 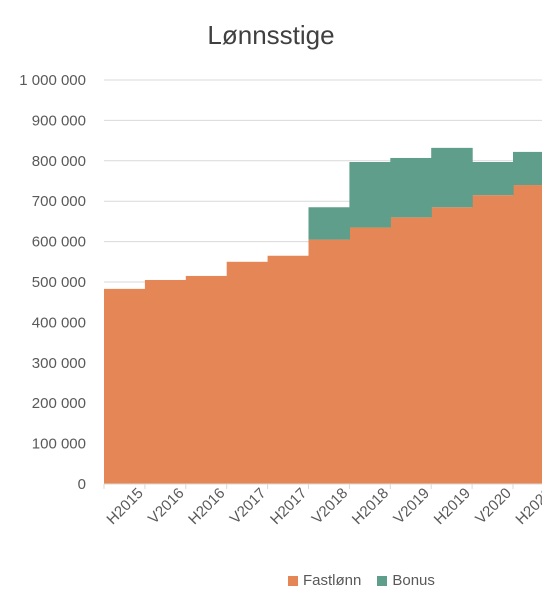 What do you see at coordinates (330, 506) in the screenshot?
I see `x-tick-label: V2018` at bounding box center [330, 506].